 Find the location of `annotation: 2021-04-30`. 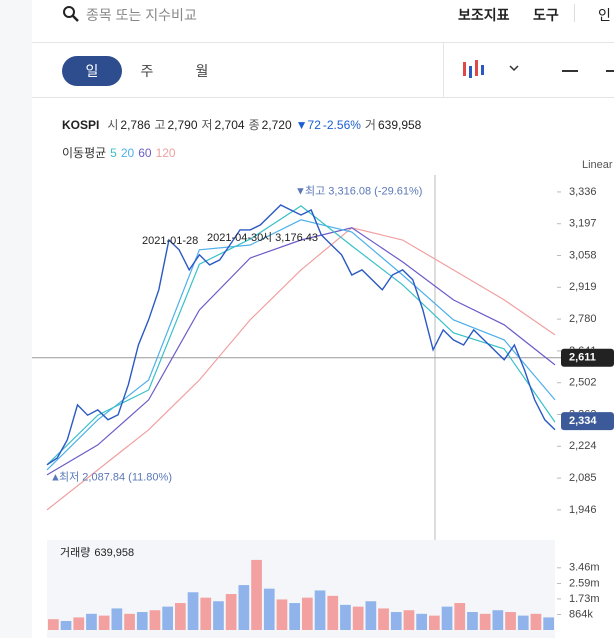

annotation: 2021-04-30 is located at coordinates (235, 238).